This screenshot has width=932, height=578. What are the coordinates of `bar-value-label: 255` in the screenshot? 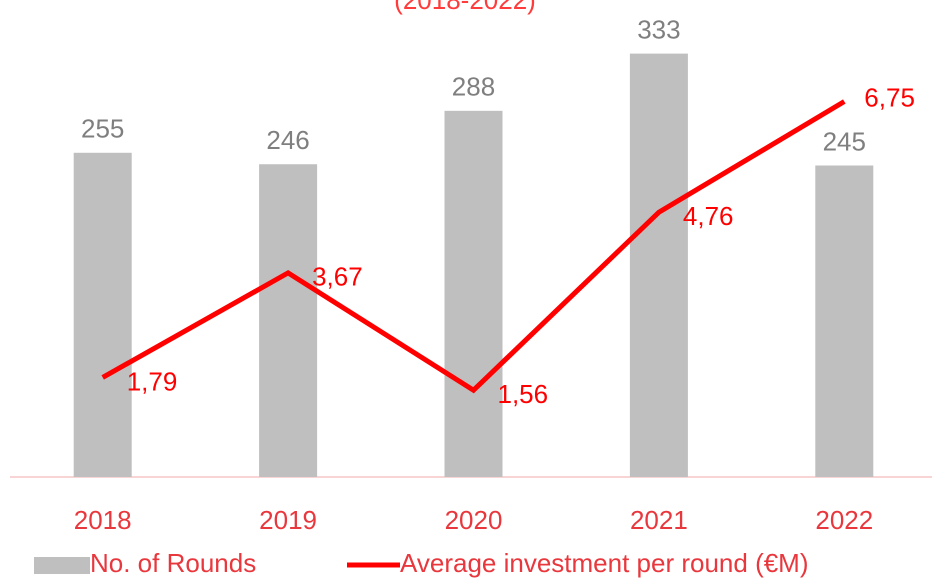 It's located at (102, 129).